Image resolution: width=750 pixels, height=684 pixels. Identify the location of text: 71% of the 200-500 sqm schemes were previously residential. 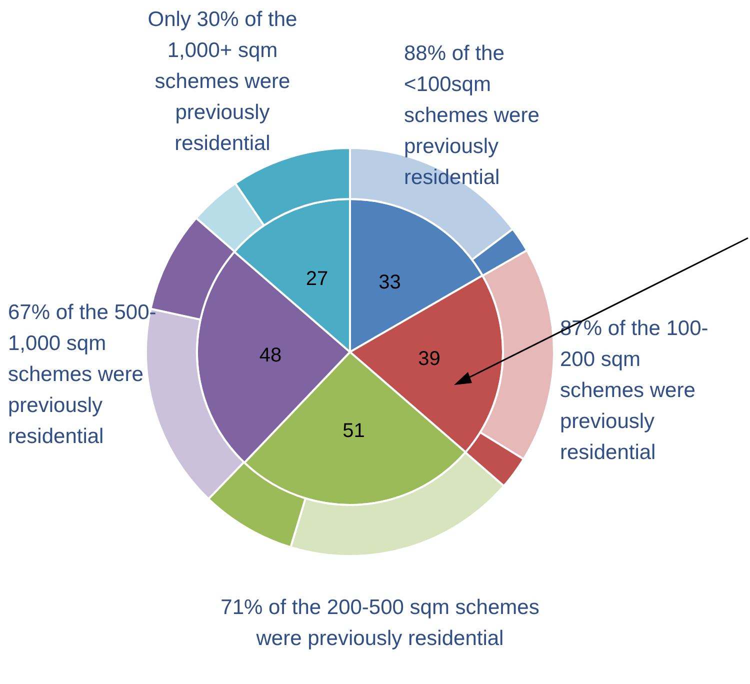
(380, 623).